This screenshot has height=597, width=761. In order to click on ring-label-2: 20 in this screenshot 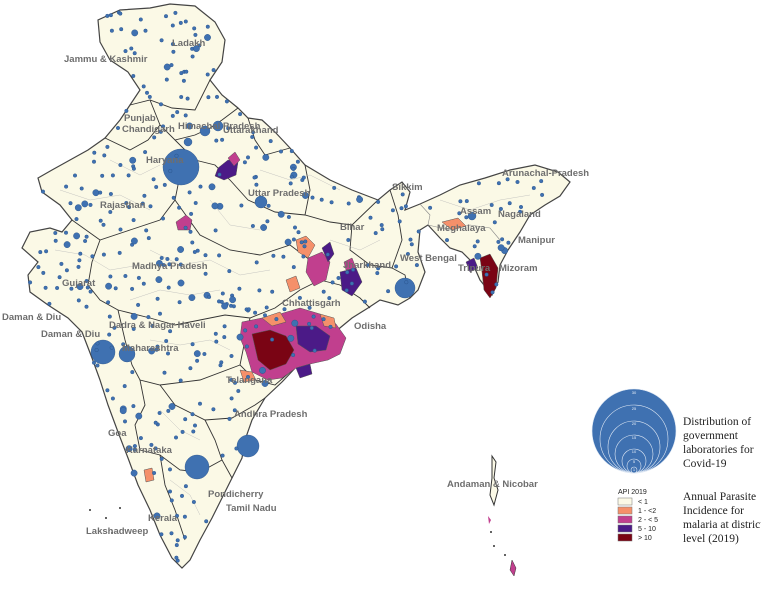, I will do `click(634, 423)`.